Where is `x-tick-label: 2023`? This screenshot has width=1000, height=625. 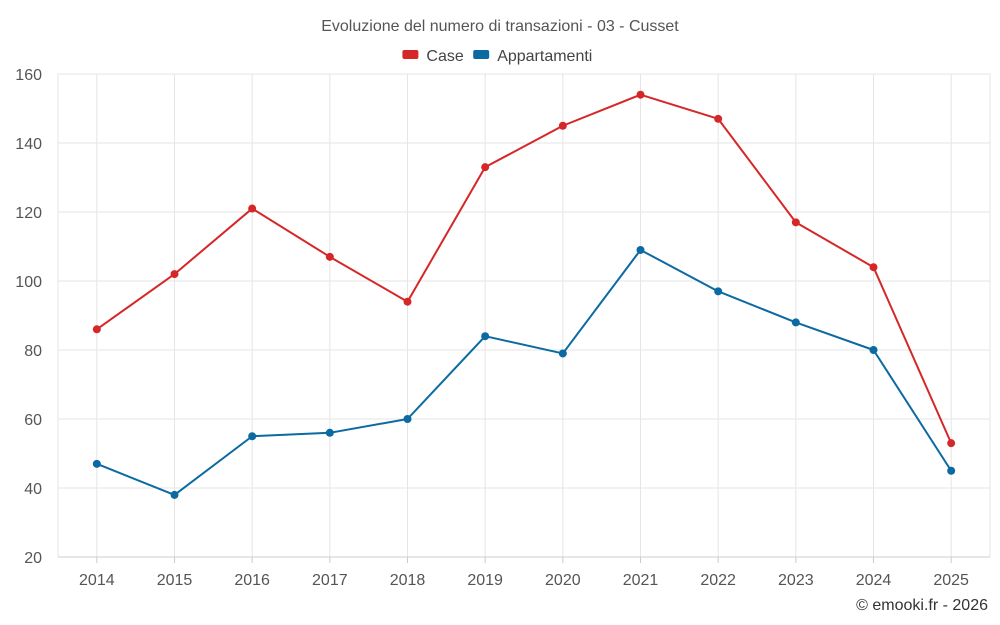
x-tick-label: 2023 is located at coordinates (796, 580).